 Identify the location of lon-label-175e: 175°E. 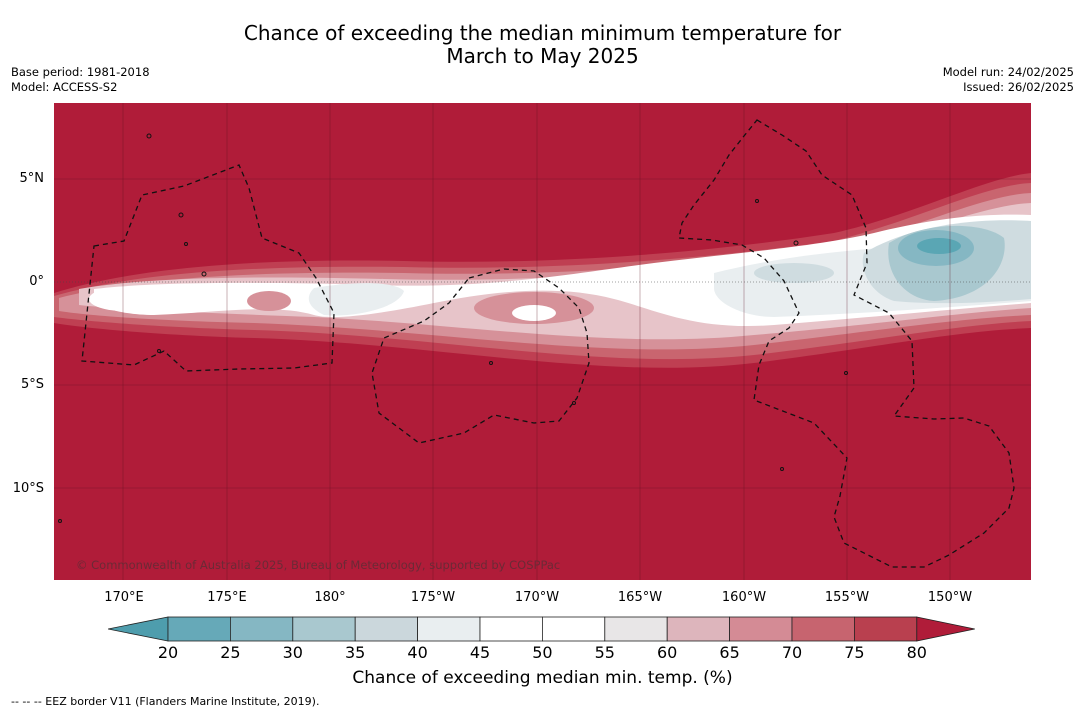
(227, 597).